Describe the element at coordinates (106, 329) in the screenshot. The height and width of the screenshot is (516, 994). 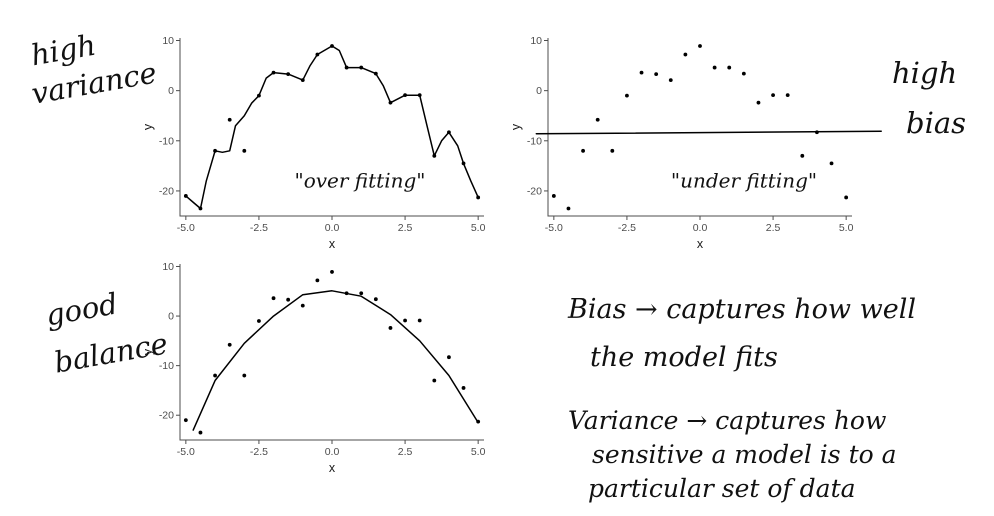
I see `good-balance-label: good balance` at that location.